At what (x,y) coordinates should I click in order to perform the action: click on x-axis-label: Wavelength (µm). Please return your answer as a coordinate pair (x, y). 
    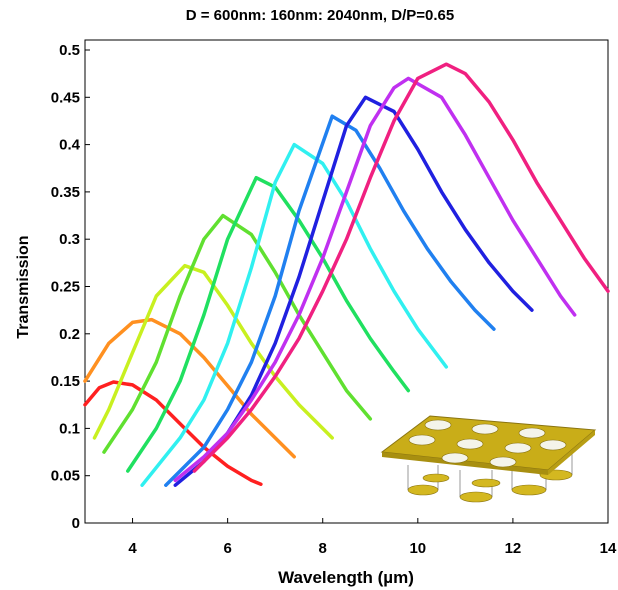
    Looking at the image, I should click on (346, 577).